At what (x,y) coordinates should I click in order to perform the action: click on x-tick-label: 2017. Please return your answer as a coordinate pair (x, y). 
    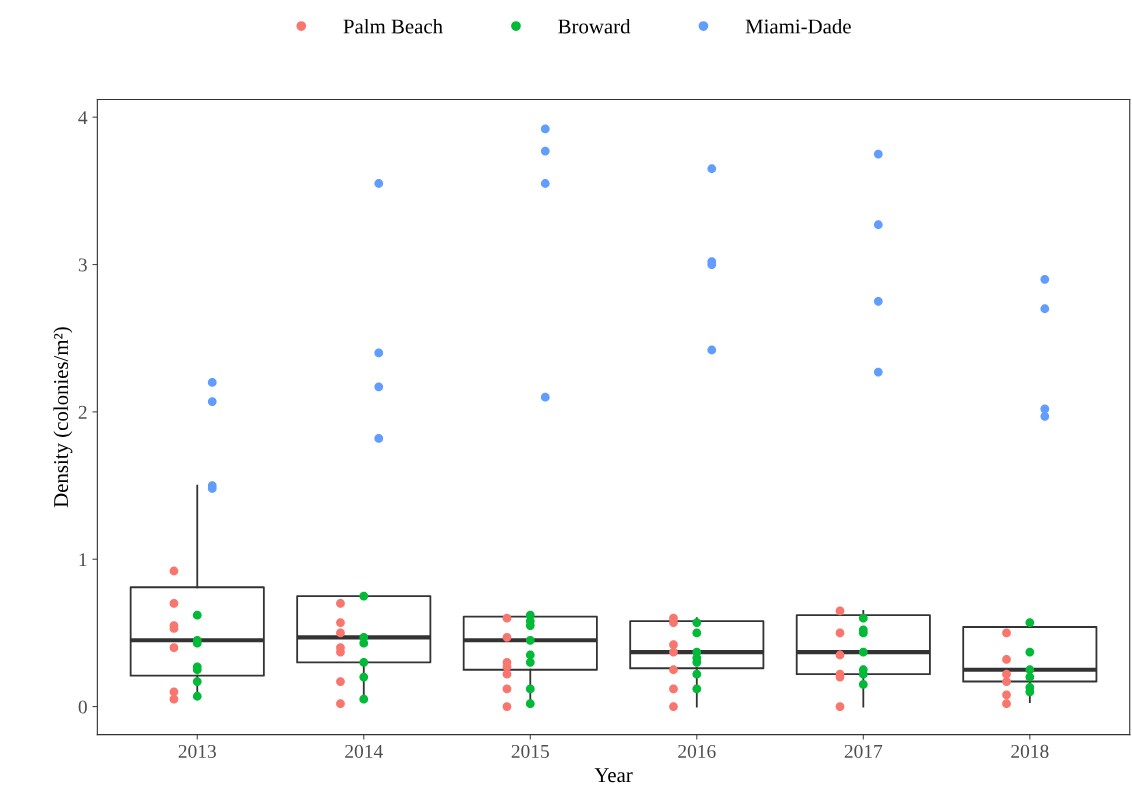
    Looking at the image, I should click on (863, 751).